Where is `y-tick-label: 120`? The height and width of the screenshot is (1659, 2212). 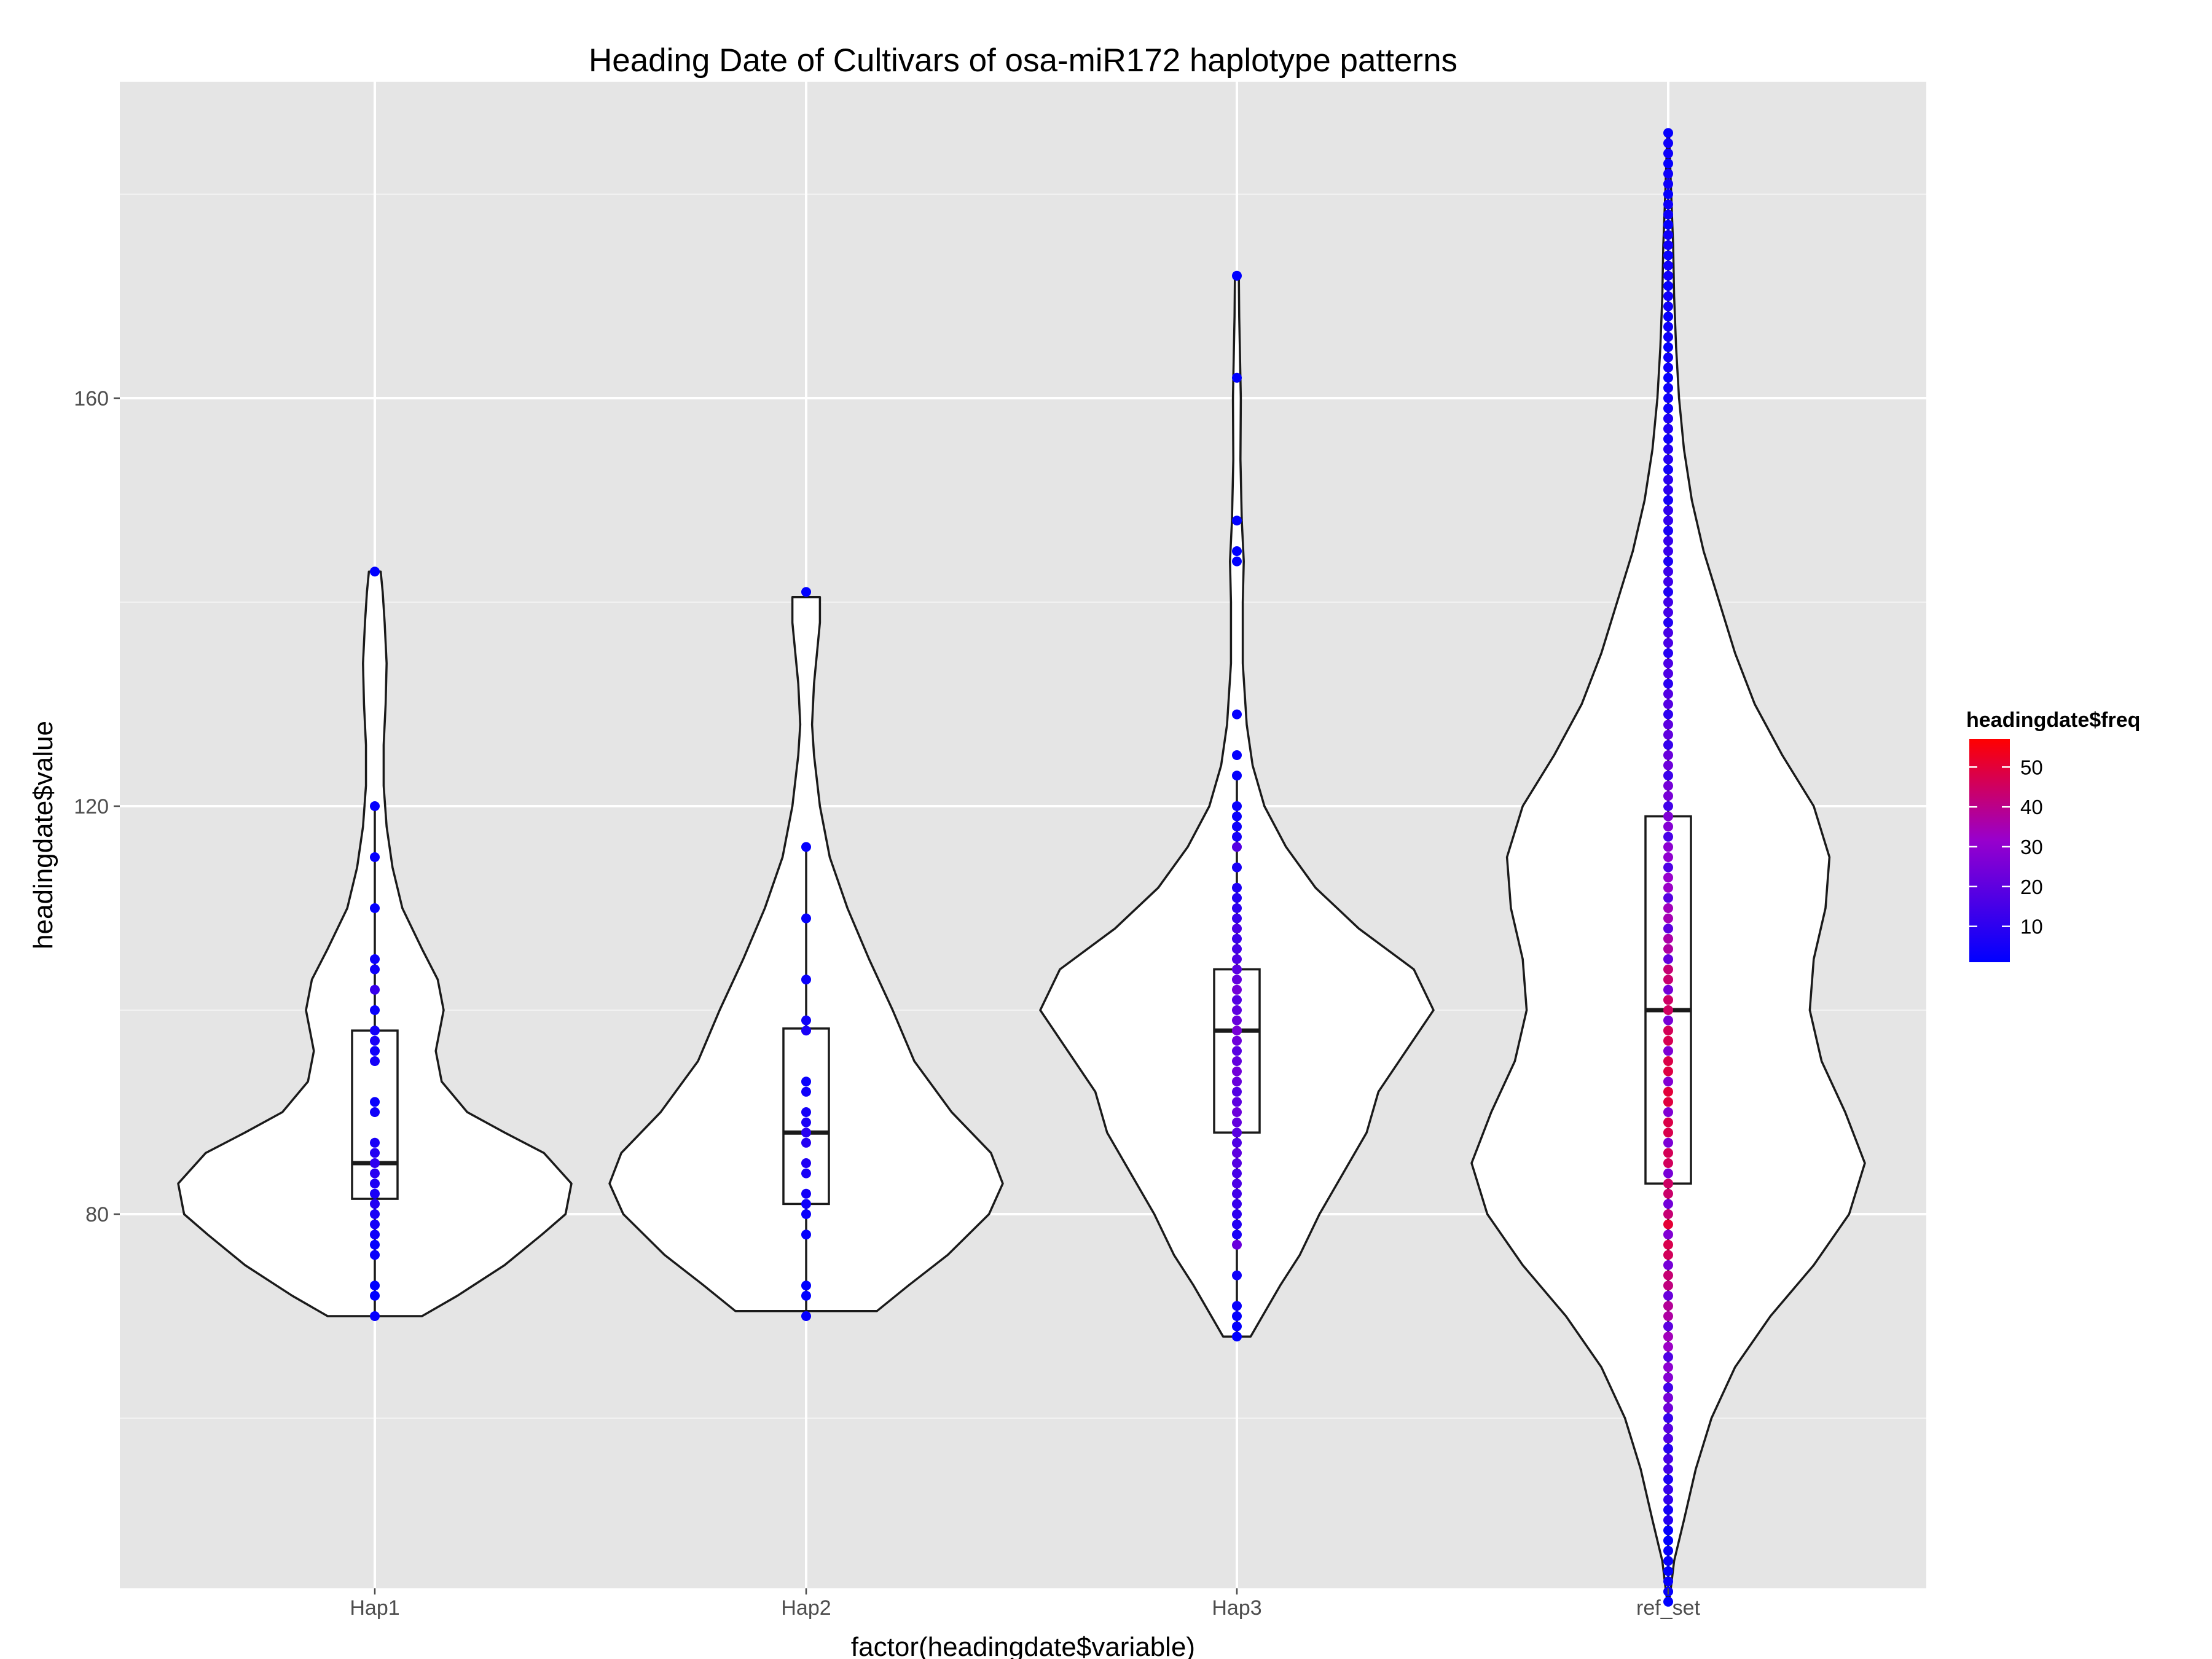 y-tick-label: 120 is located at coordinates (91, 806).